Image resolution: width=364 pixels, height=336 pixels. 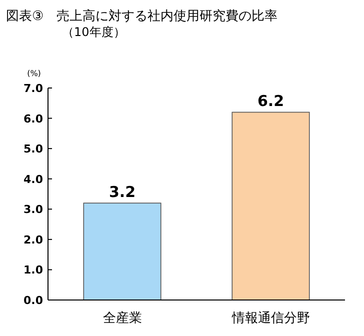 What do you see at coordinates (34, 179) in the screenshot?
I see `y-tick-label: 4.0` at bounding box center [34, 179].